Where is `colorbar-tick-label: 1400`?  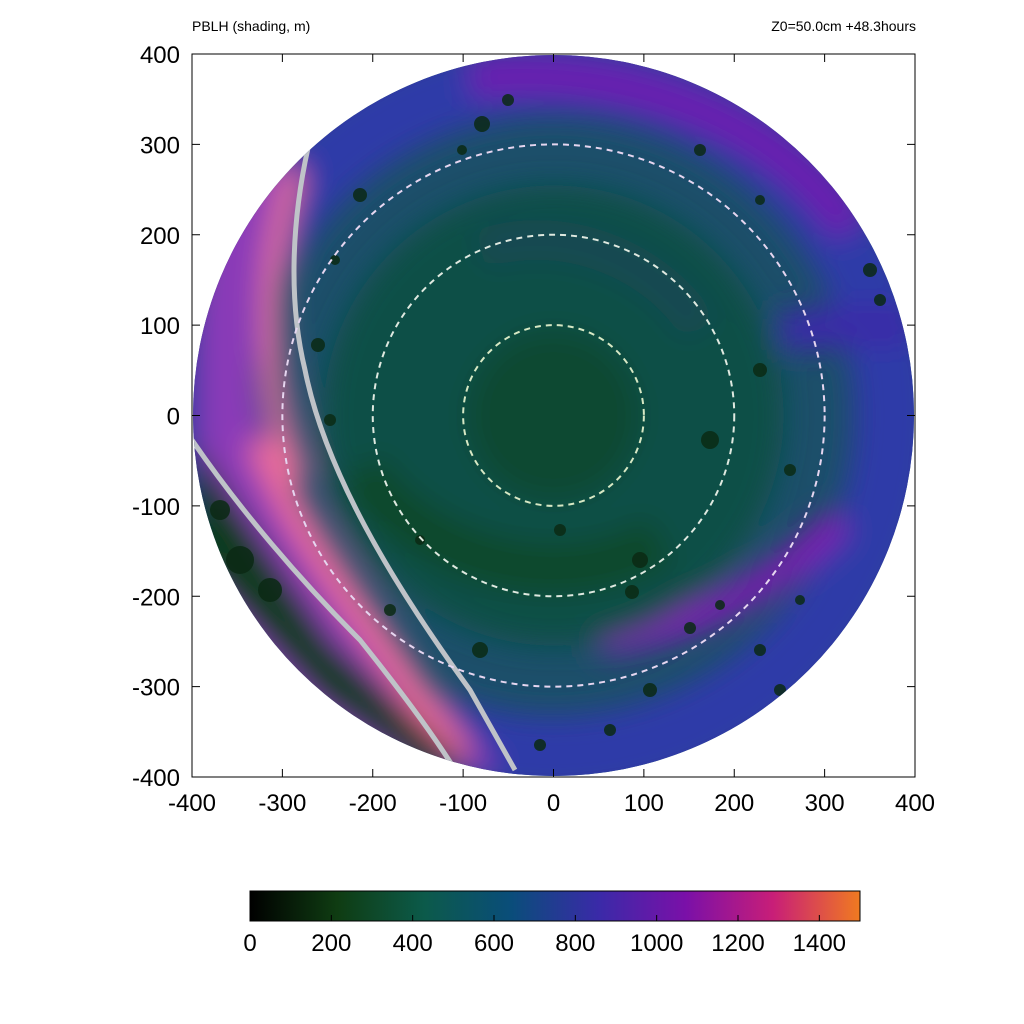 colorbar-tick-label: 1400 is located at coordinates (819, 943).